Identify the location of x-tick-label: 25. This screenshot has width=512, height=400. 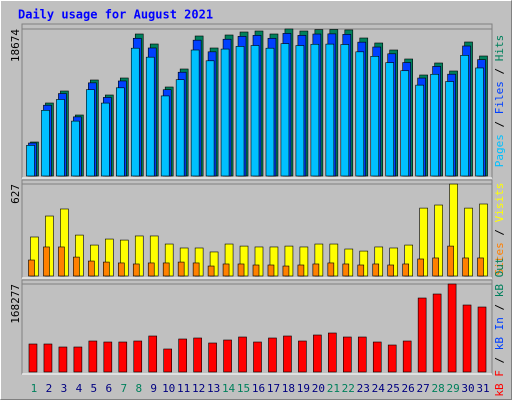
(393, 388).